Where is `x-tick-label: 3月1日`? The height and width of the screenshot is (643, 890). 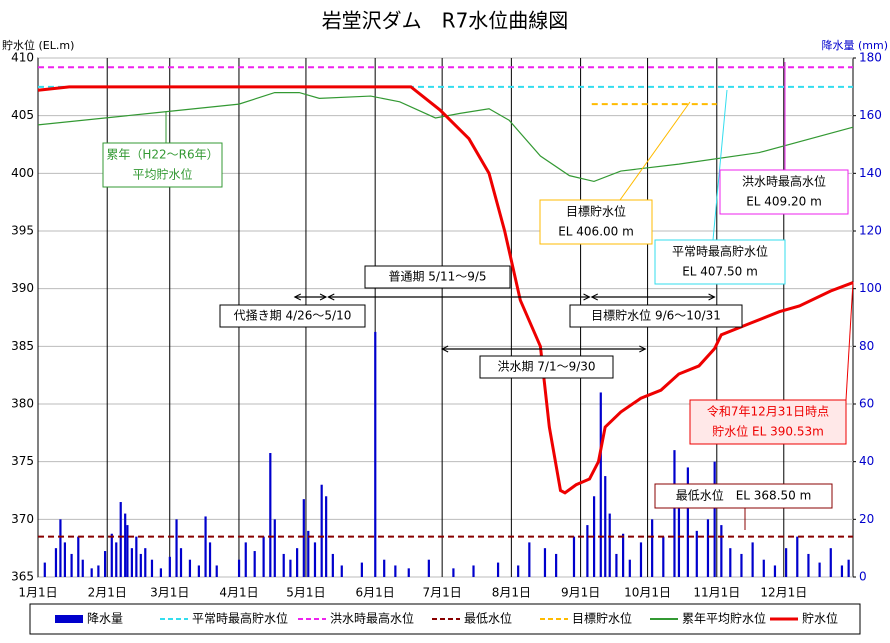 x-tick-label: 3月1日 is located at coordinates (169, 593).